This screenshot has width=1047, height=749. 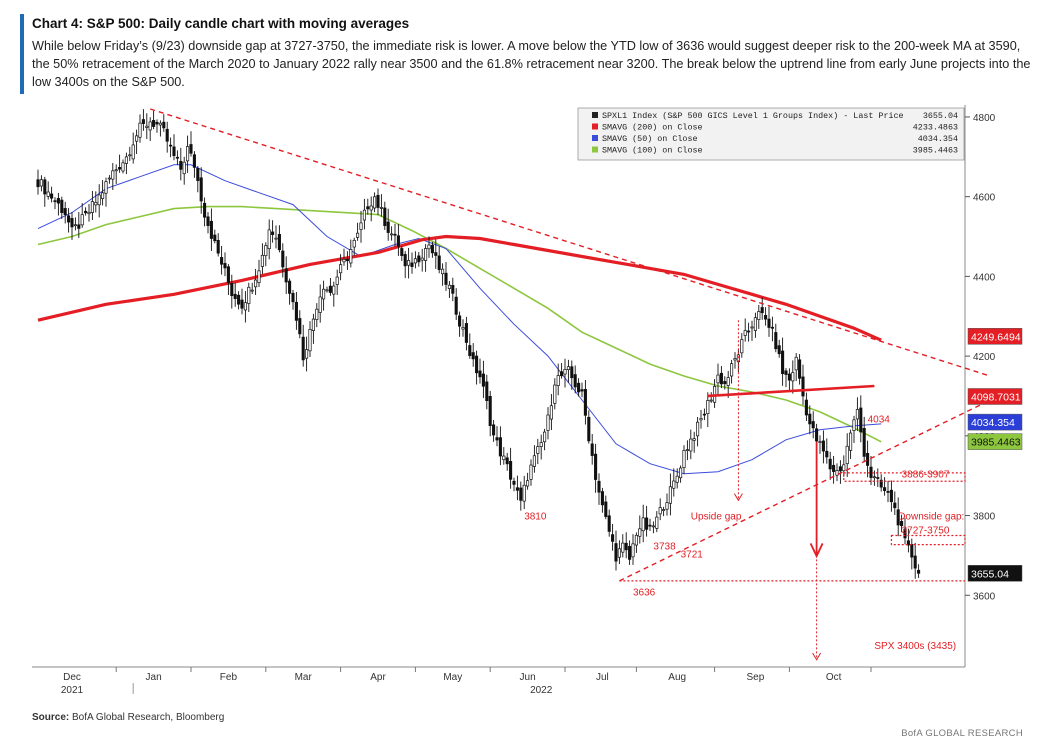 I want to click on y-tick-label-4600: 4600, so click(x=984, y=198).